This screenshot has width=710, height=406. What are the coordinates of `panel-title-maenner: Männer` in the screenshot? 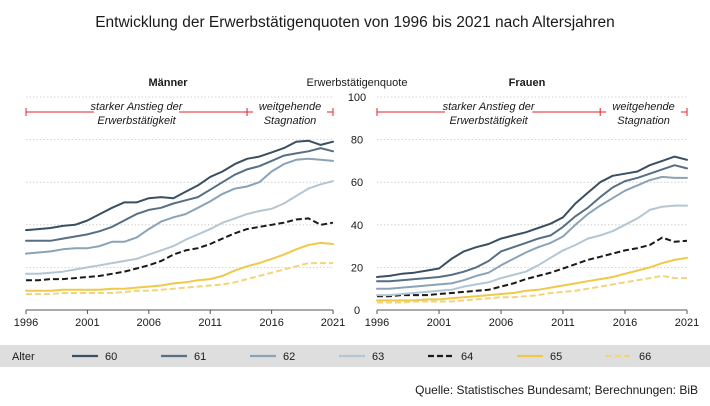 It's located at (168, 83).